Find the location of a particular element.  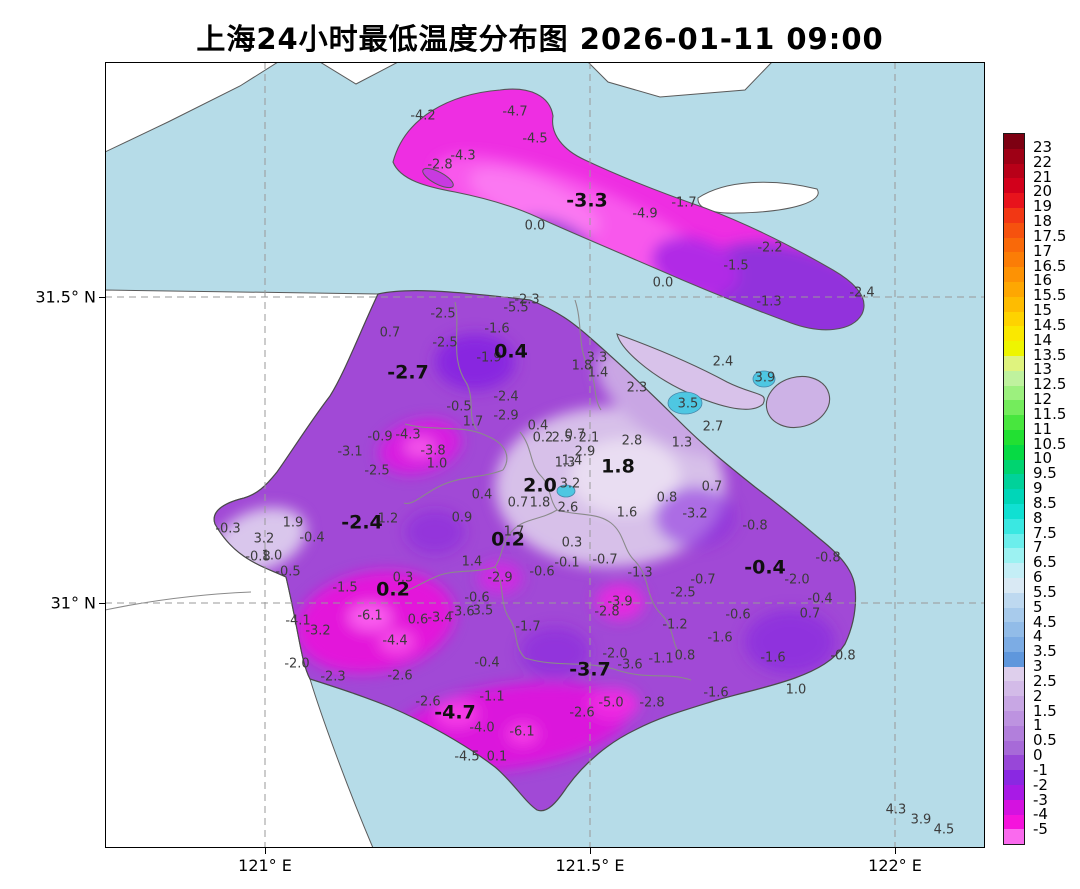

province-border-line is located at coordinates (178, 601).